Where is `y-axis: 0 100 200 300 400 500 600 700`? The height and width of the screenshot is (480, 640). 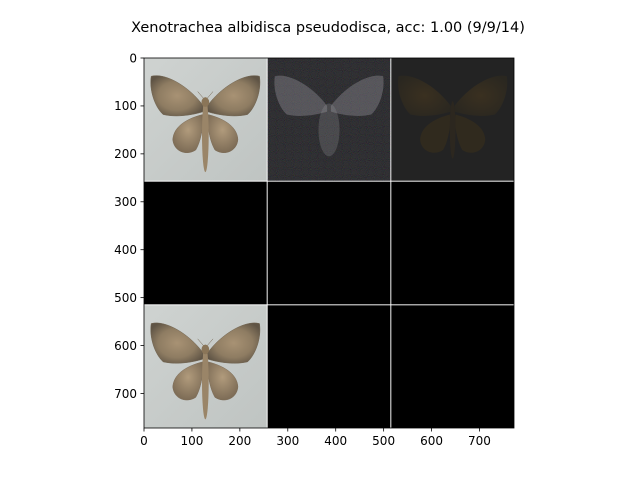 y-axis: 0 100 200 300 400 500 600 700 is located at coordinates (129, 226).